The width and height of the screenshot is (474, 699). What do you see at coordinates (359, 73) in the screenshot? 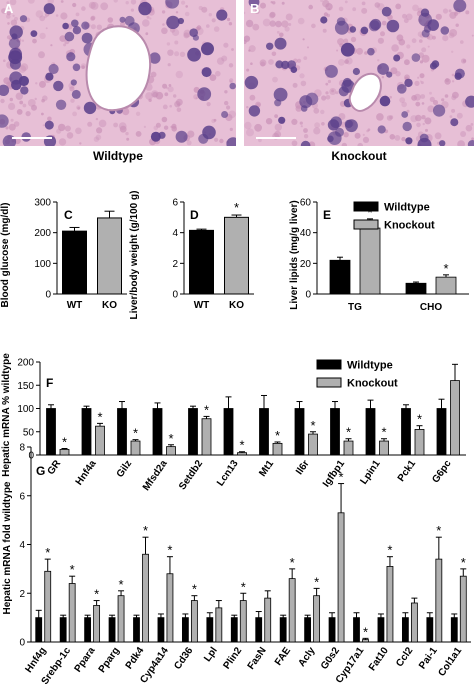
I see `histology-image-knockout: B` at bounding box center [359, 73].